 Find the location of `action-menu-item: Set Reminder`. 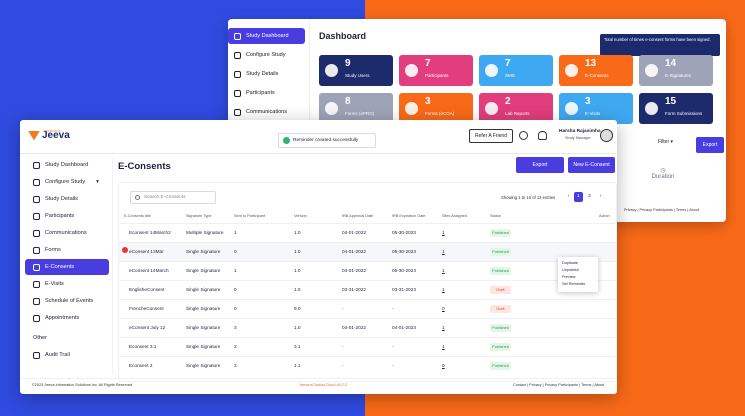

action-menu-item: Set Reminder is located at coordinates (574, 284).